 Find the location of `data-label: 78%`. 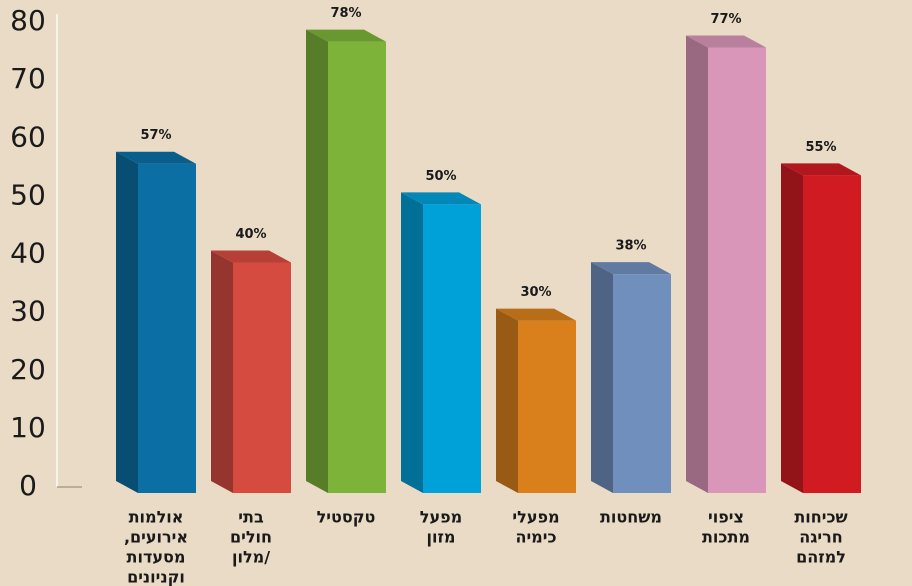

data-label: 78% is located at coordinates (345, 13).